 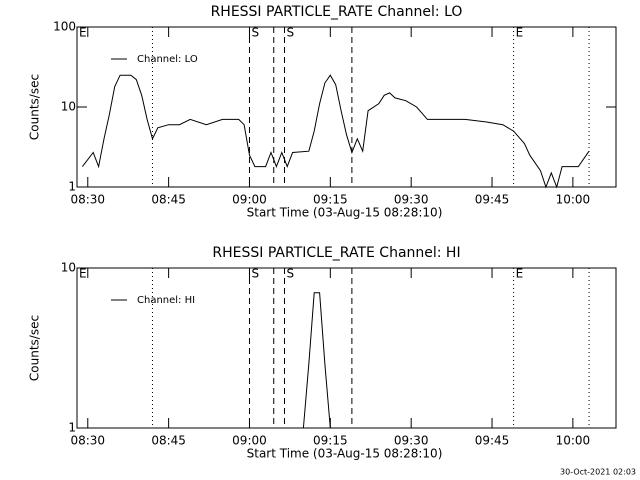 I want to click on footer: 30-Oct-2021 02:03, so click(x=598, y=472).